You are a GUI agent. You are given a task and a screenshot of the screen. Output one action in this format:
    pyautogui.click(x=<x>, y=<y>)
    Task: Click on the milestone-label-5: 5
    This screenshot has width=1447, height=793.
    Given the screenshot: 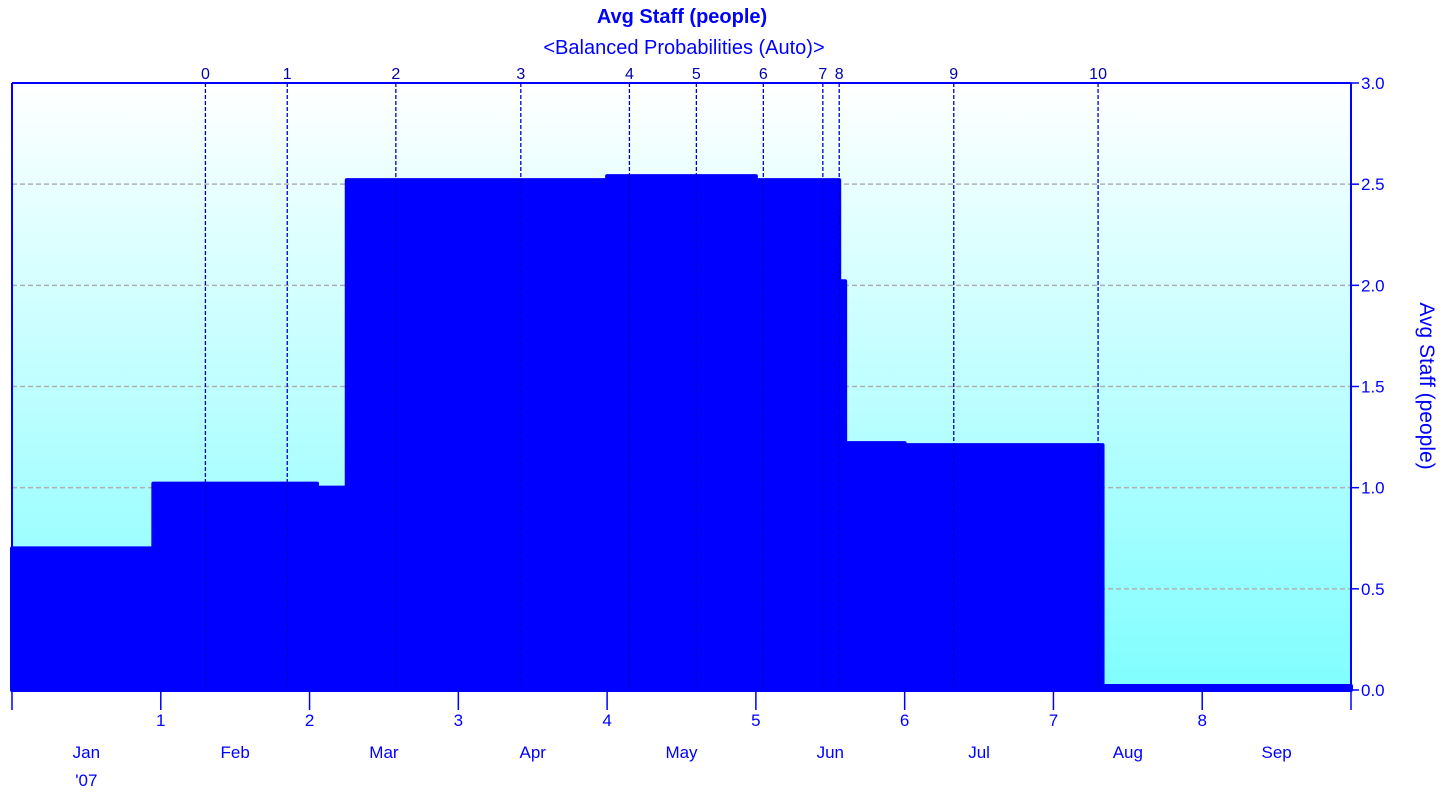 What is the action you would take?
    pyautogui.click(x=696, y=74)
    